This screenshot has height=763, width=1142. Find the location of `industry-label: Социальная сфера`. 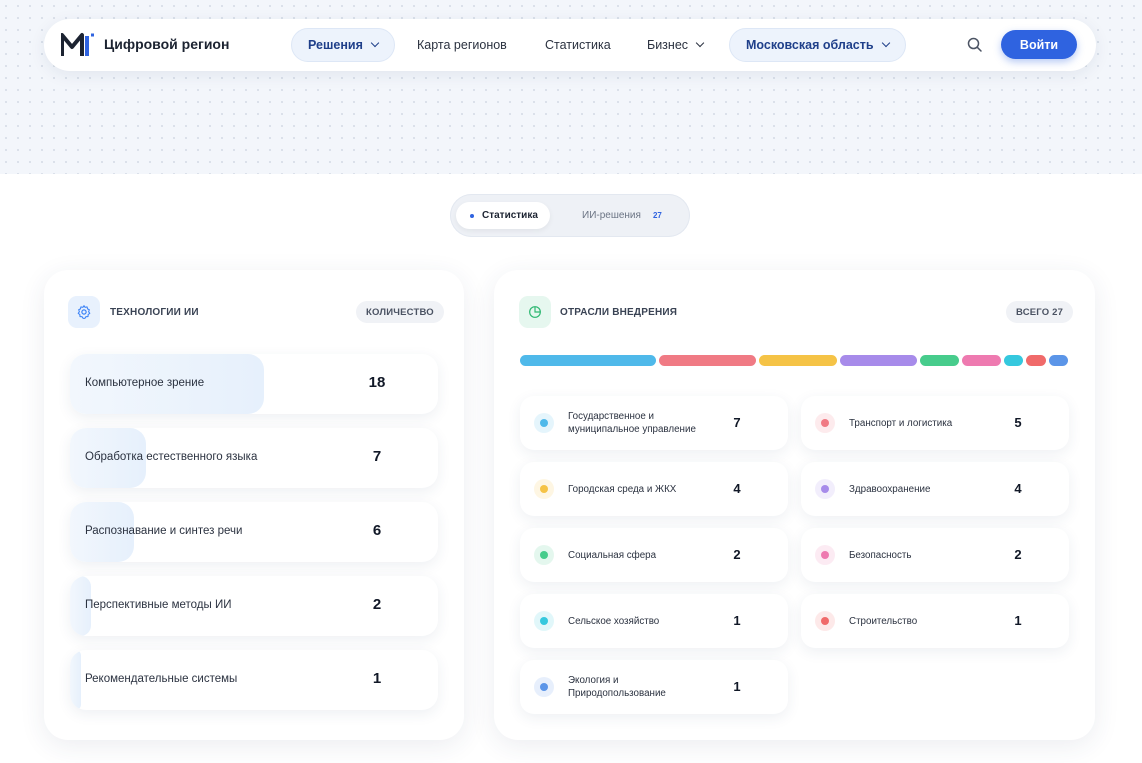

industry-label: Социальная сфера is located at coordinates (612, 555).